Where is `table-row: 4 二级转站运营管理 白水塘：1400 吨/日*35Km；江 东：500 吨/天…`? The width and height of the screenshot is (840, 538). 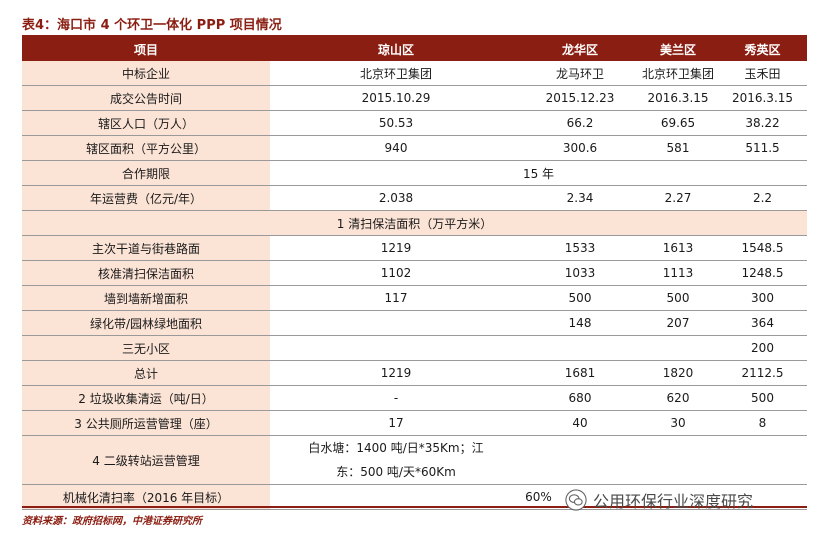
table-row: 4 二级转站运营管理 白水塘：1400 吨/日*35Km；江 东：500 吨/天… is located at coordinates (414, 460).